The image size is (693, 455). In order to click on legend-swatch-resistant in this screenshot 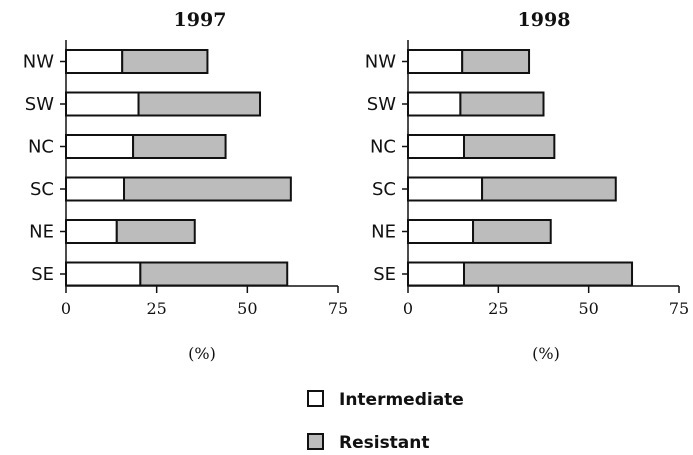, I will do `click(315, 441)`.